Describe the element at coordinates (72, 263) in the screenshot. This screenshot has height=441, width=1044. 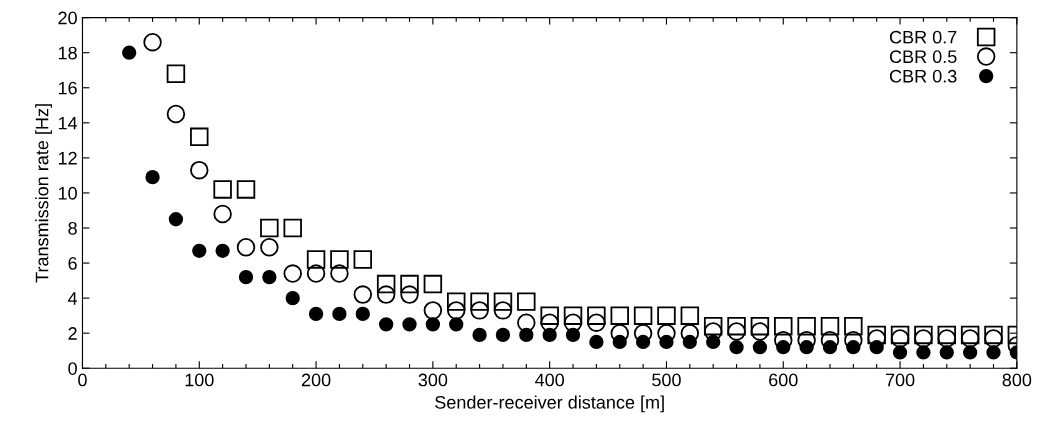
I see `y-tick-label: 6` at that location.